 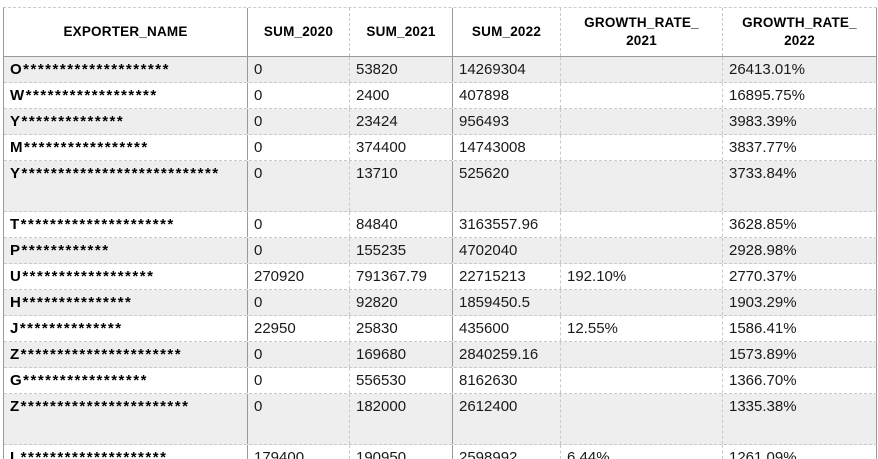 I want to click on cell-text: 92820, so click(x=377, y=302).